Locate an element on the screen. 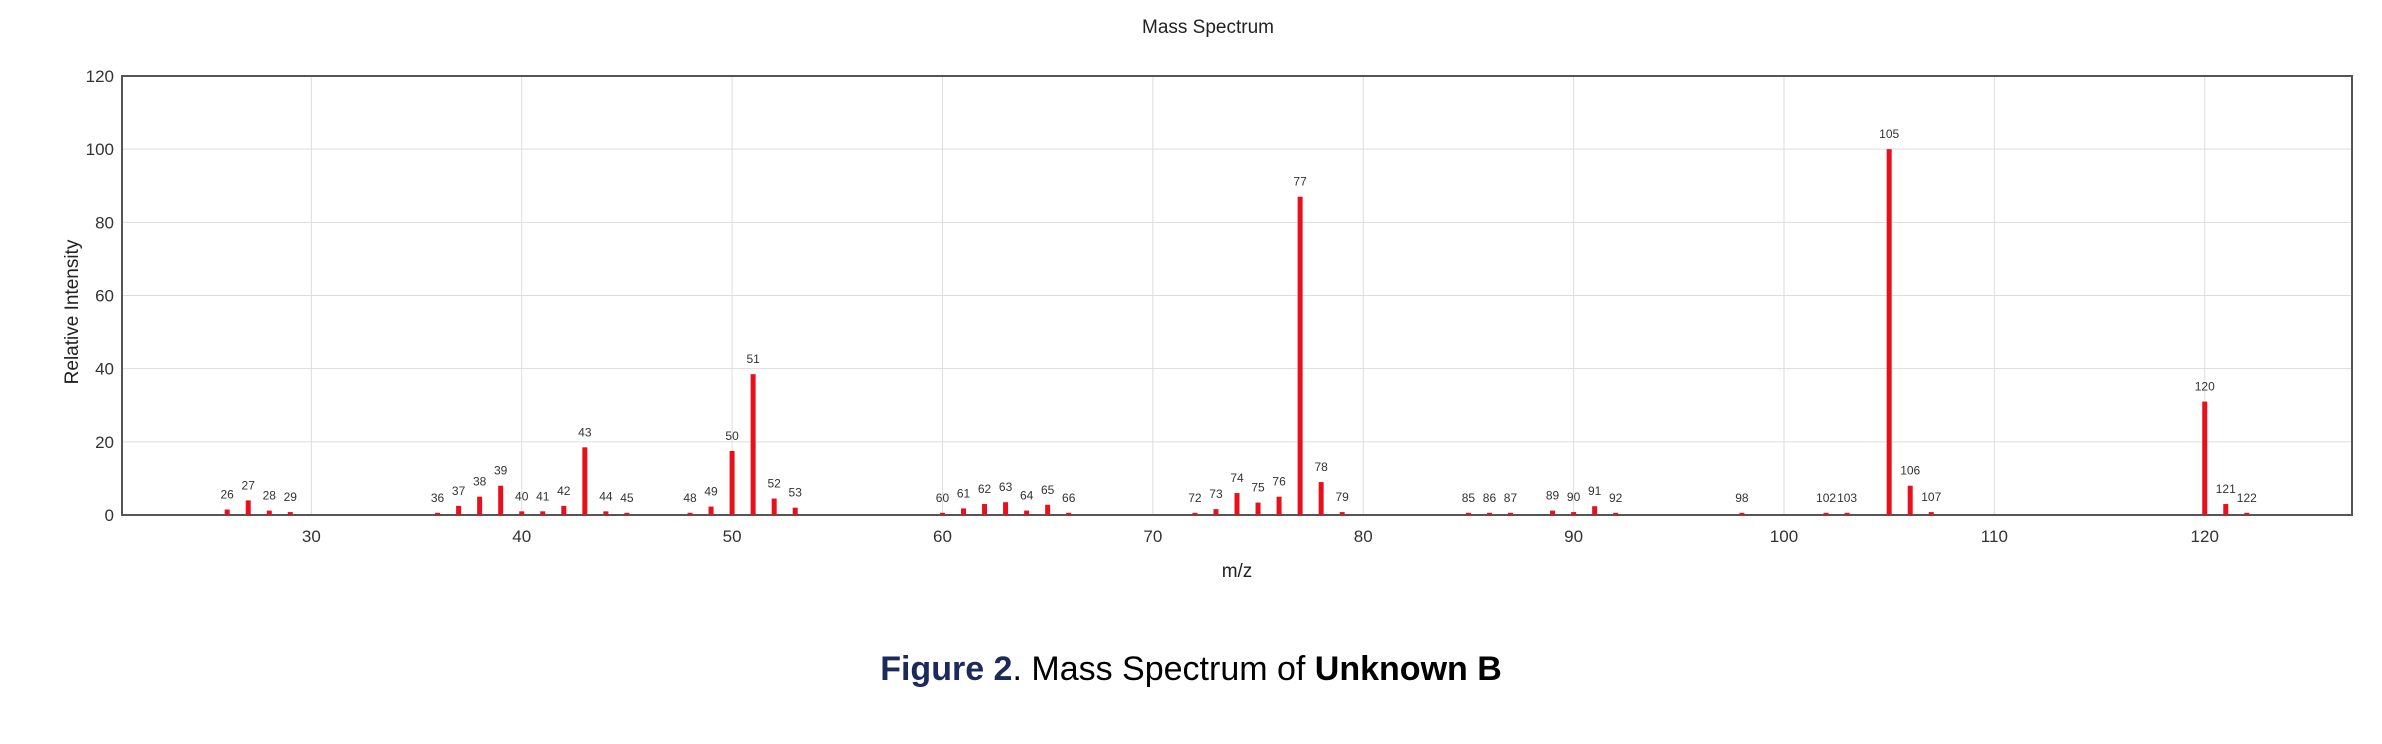 The image size is (2382, 744). peak-label: 98 is located at coordinates (1742, 498).